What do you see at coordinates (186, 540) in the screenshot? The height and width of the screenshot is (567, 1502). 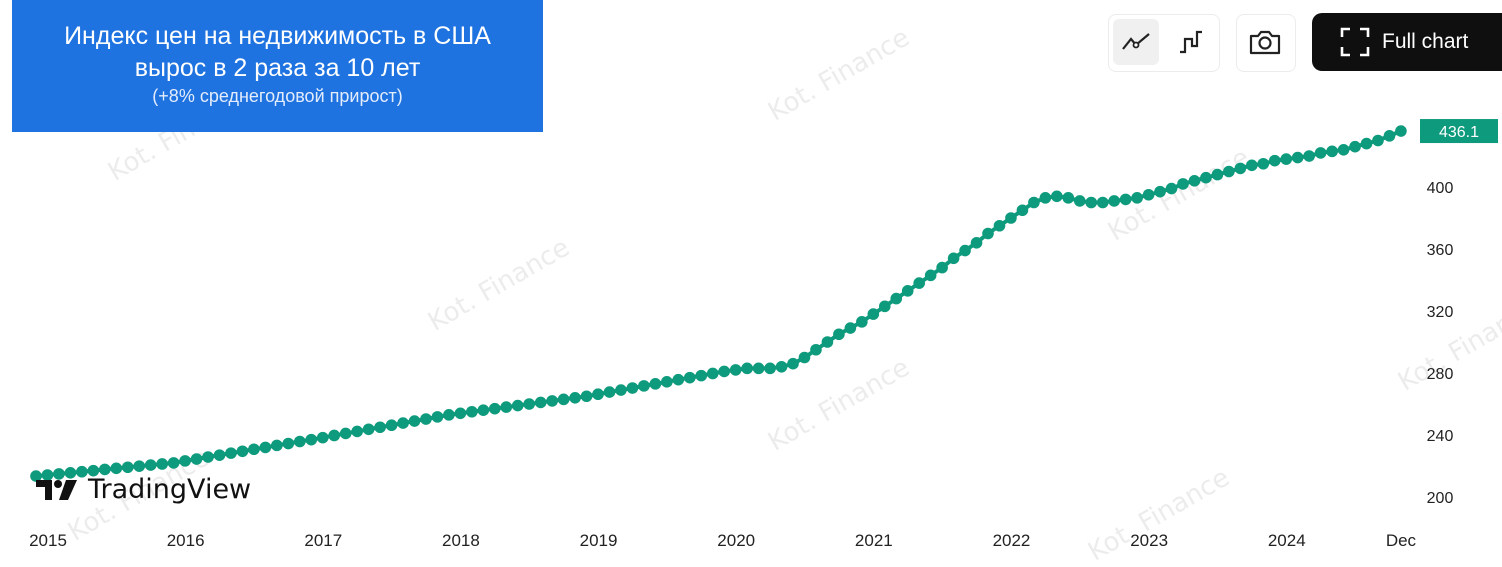 I see `x-tick-label: 2016` at bounding box center [186, 540].